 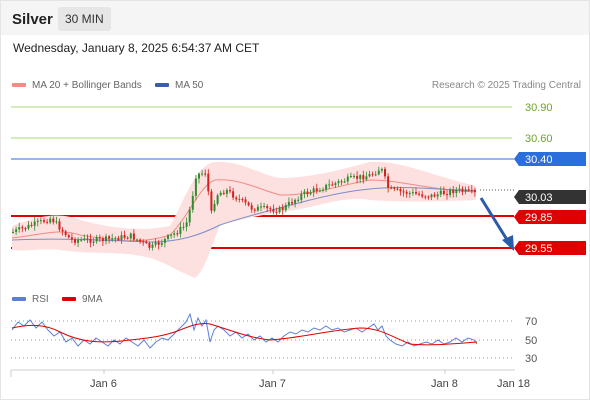 I want to click on rsi-axis-50: 50, so click(x=531, y=341).